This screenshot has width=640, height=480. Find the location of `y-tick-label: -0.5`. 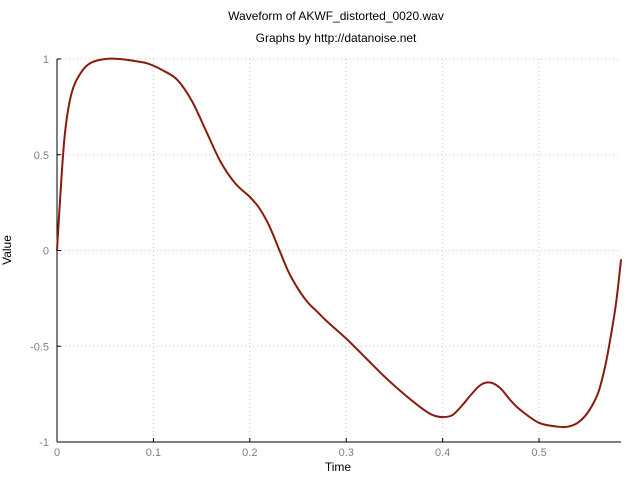

y-tick-label: -0.5 is located at coordinates (39, 347).